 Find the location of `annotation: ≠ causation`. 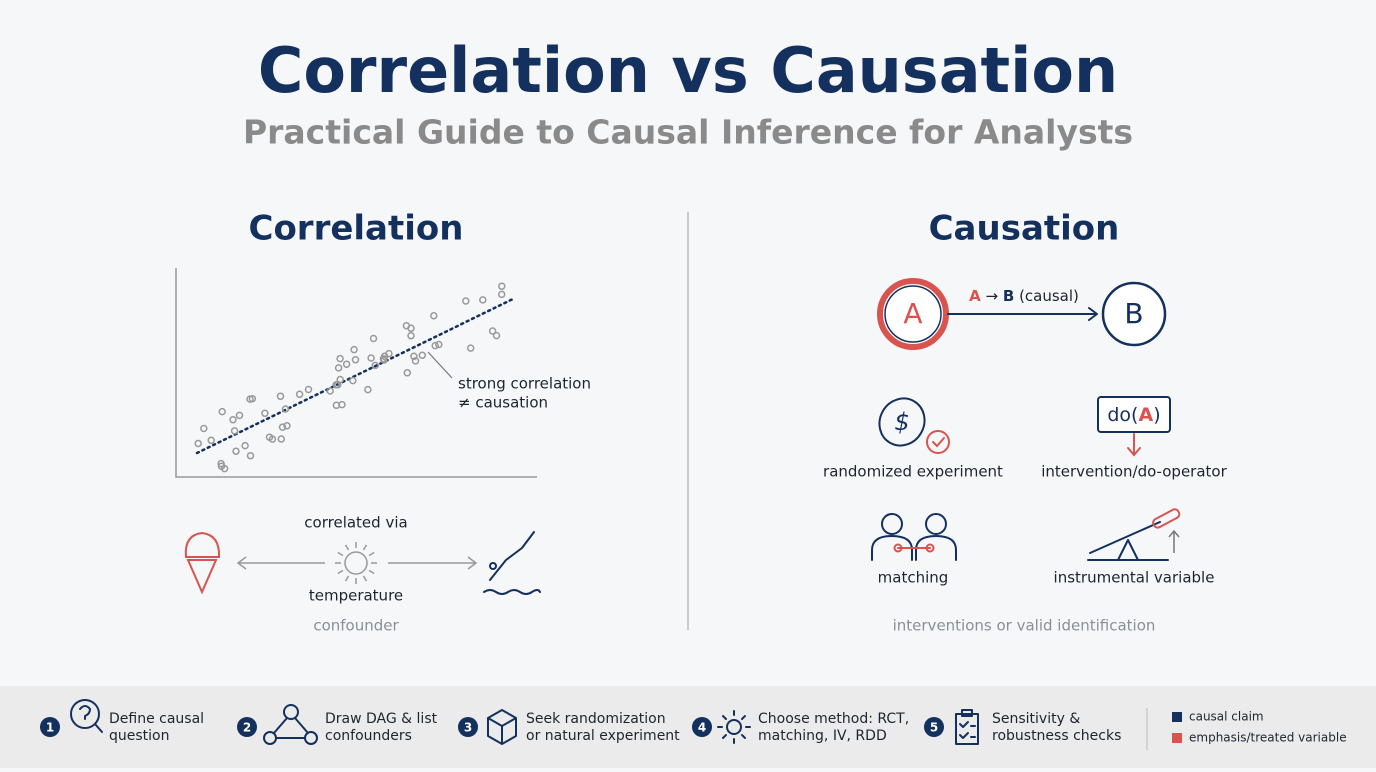

annotation: ≠ causation is located at coordinates (503, 403).